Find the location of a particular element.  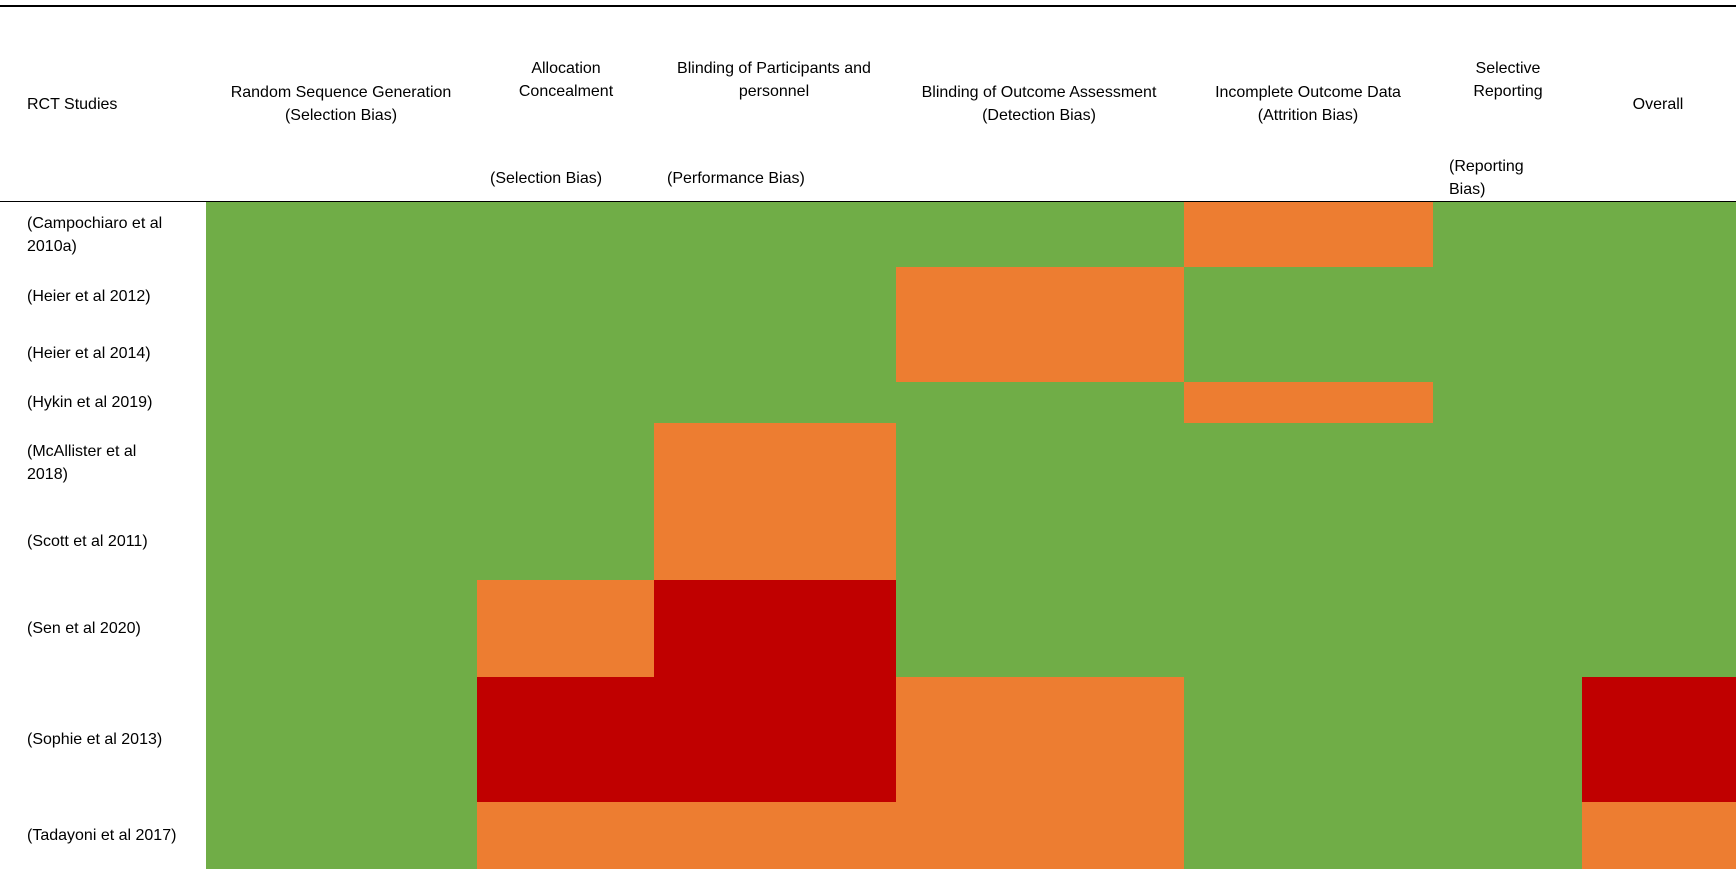

header-blinding-participants-bias: (Performance Bias) is located at coordinates (736, 178).